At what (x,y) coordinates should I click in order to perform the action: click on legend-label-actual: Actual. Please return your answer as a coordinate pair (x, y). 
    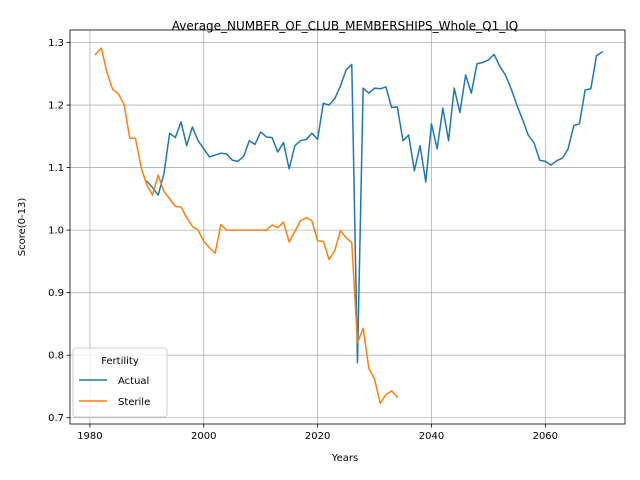
    Looking at the image, I should click on (133, 381).